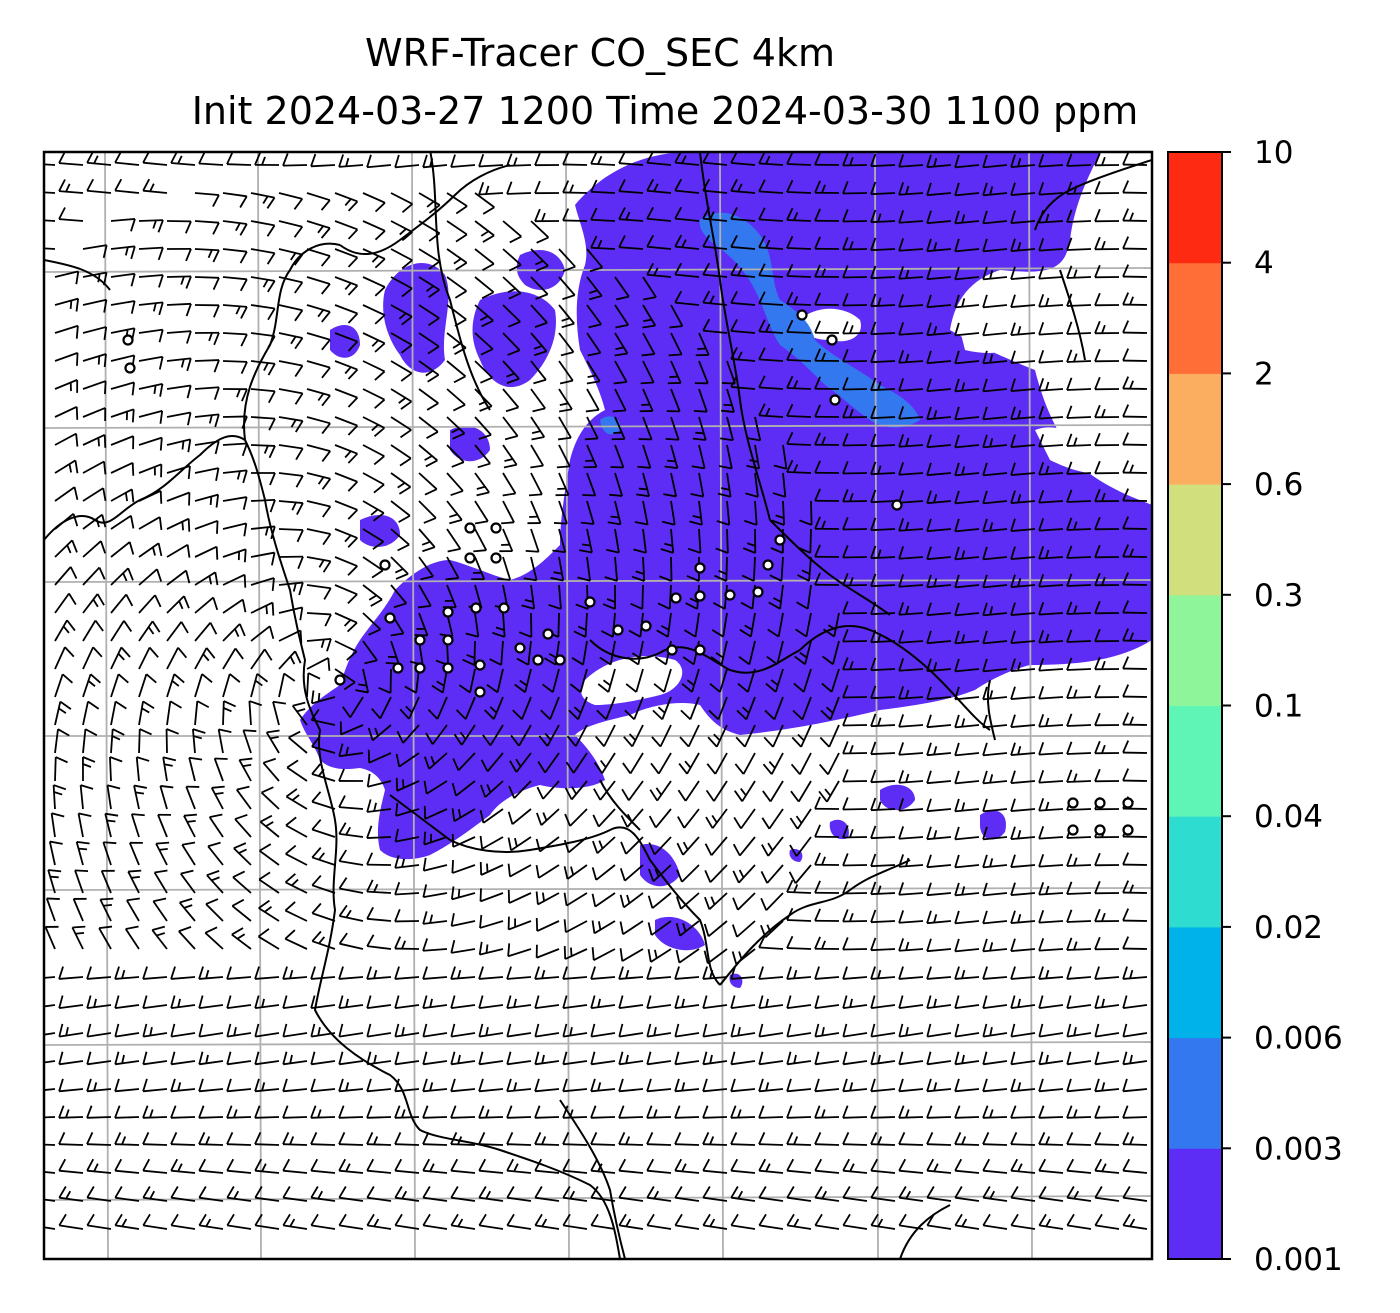 The height and width of the screenshot is (1313, 1400). What do you see at coordinates (1195, 982) in the screenshot?
I see `colorbar-segment` at bounding box center [1195, 982].